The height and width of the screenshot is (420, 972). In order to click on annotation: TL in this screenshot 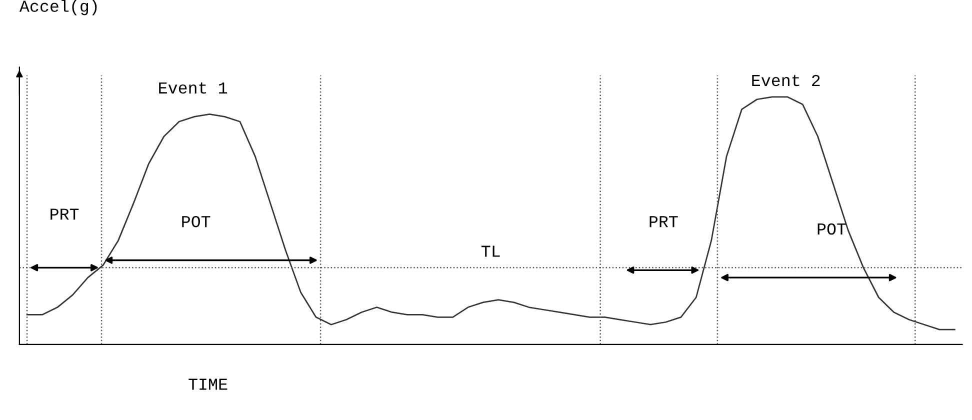, I will do `click(490, 251)`.